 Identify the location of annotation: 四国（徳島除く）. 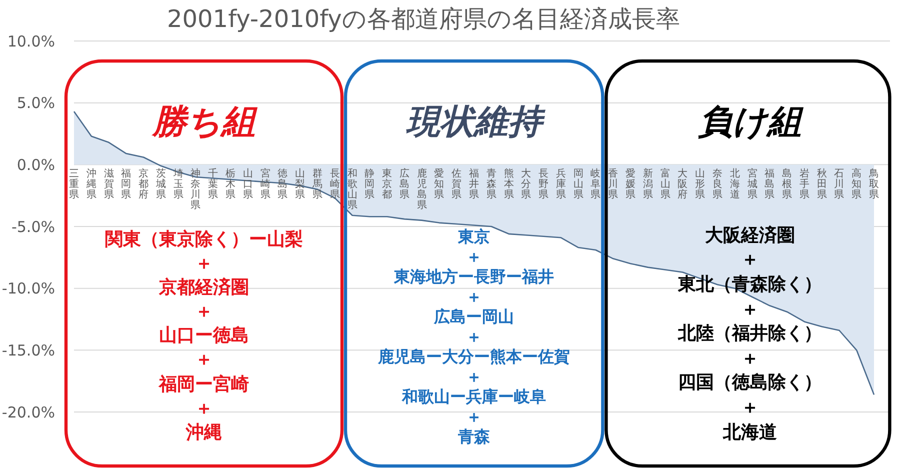
(750, 383).